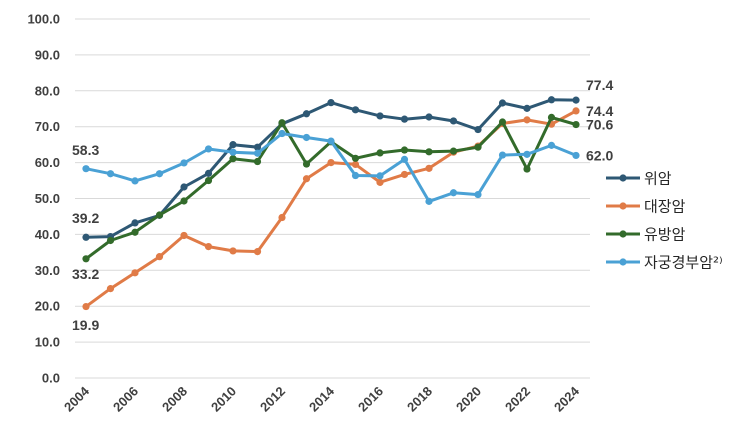 This screenshot has width=750, height=432. What do you see at coordinates (47, 234) in the screenshot?
I see `y-tick-label: 40.0` at bounding box center [47, 234].